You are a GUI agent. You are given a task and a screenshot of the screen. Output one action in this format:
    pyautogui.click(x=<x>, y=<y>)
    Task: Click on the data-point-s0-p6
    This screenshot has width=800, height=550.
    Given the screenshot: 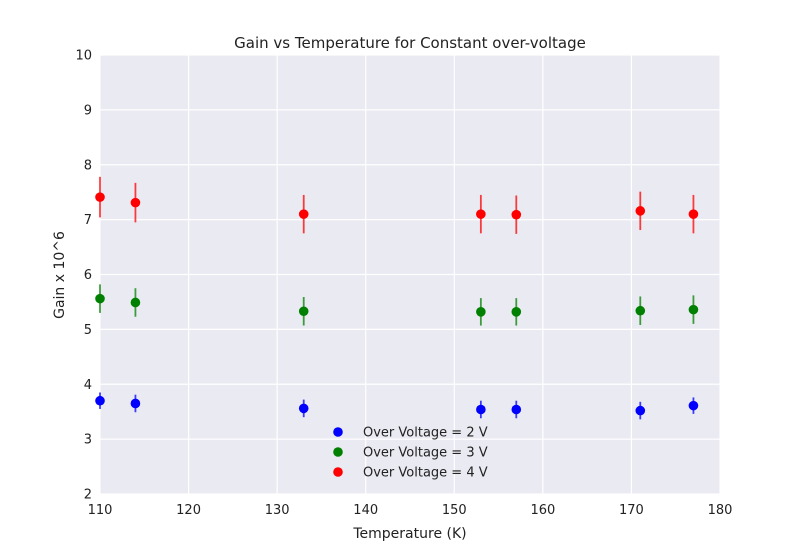 What is the action you would take?
    pyautogui.click(x=693, y=405)
    